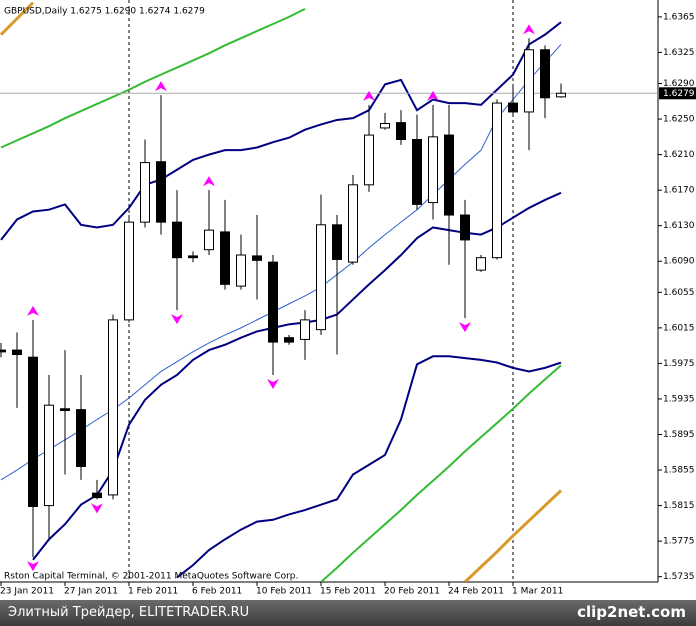 This screenshot has height=626, width=696. I want to click on y-tick-label: 1.5895, so click(679, 435).